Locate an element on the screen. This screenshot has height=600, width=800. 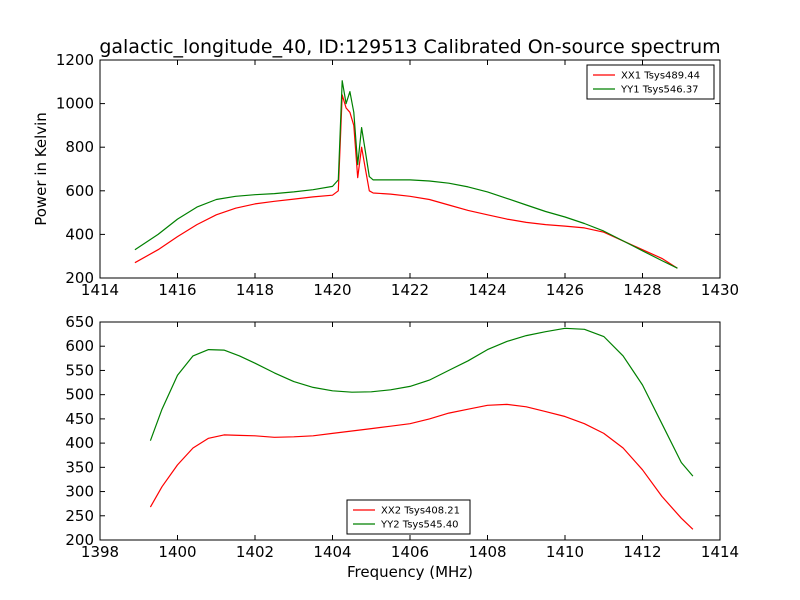
x-tick-label: 1404 is located at coordinates (332, 552).